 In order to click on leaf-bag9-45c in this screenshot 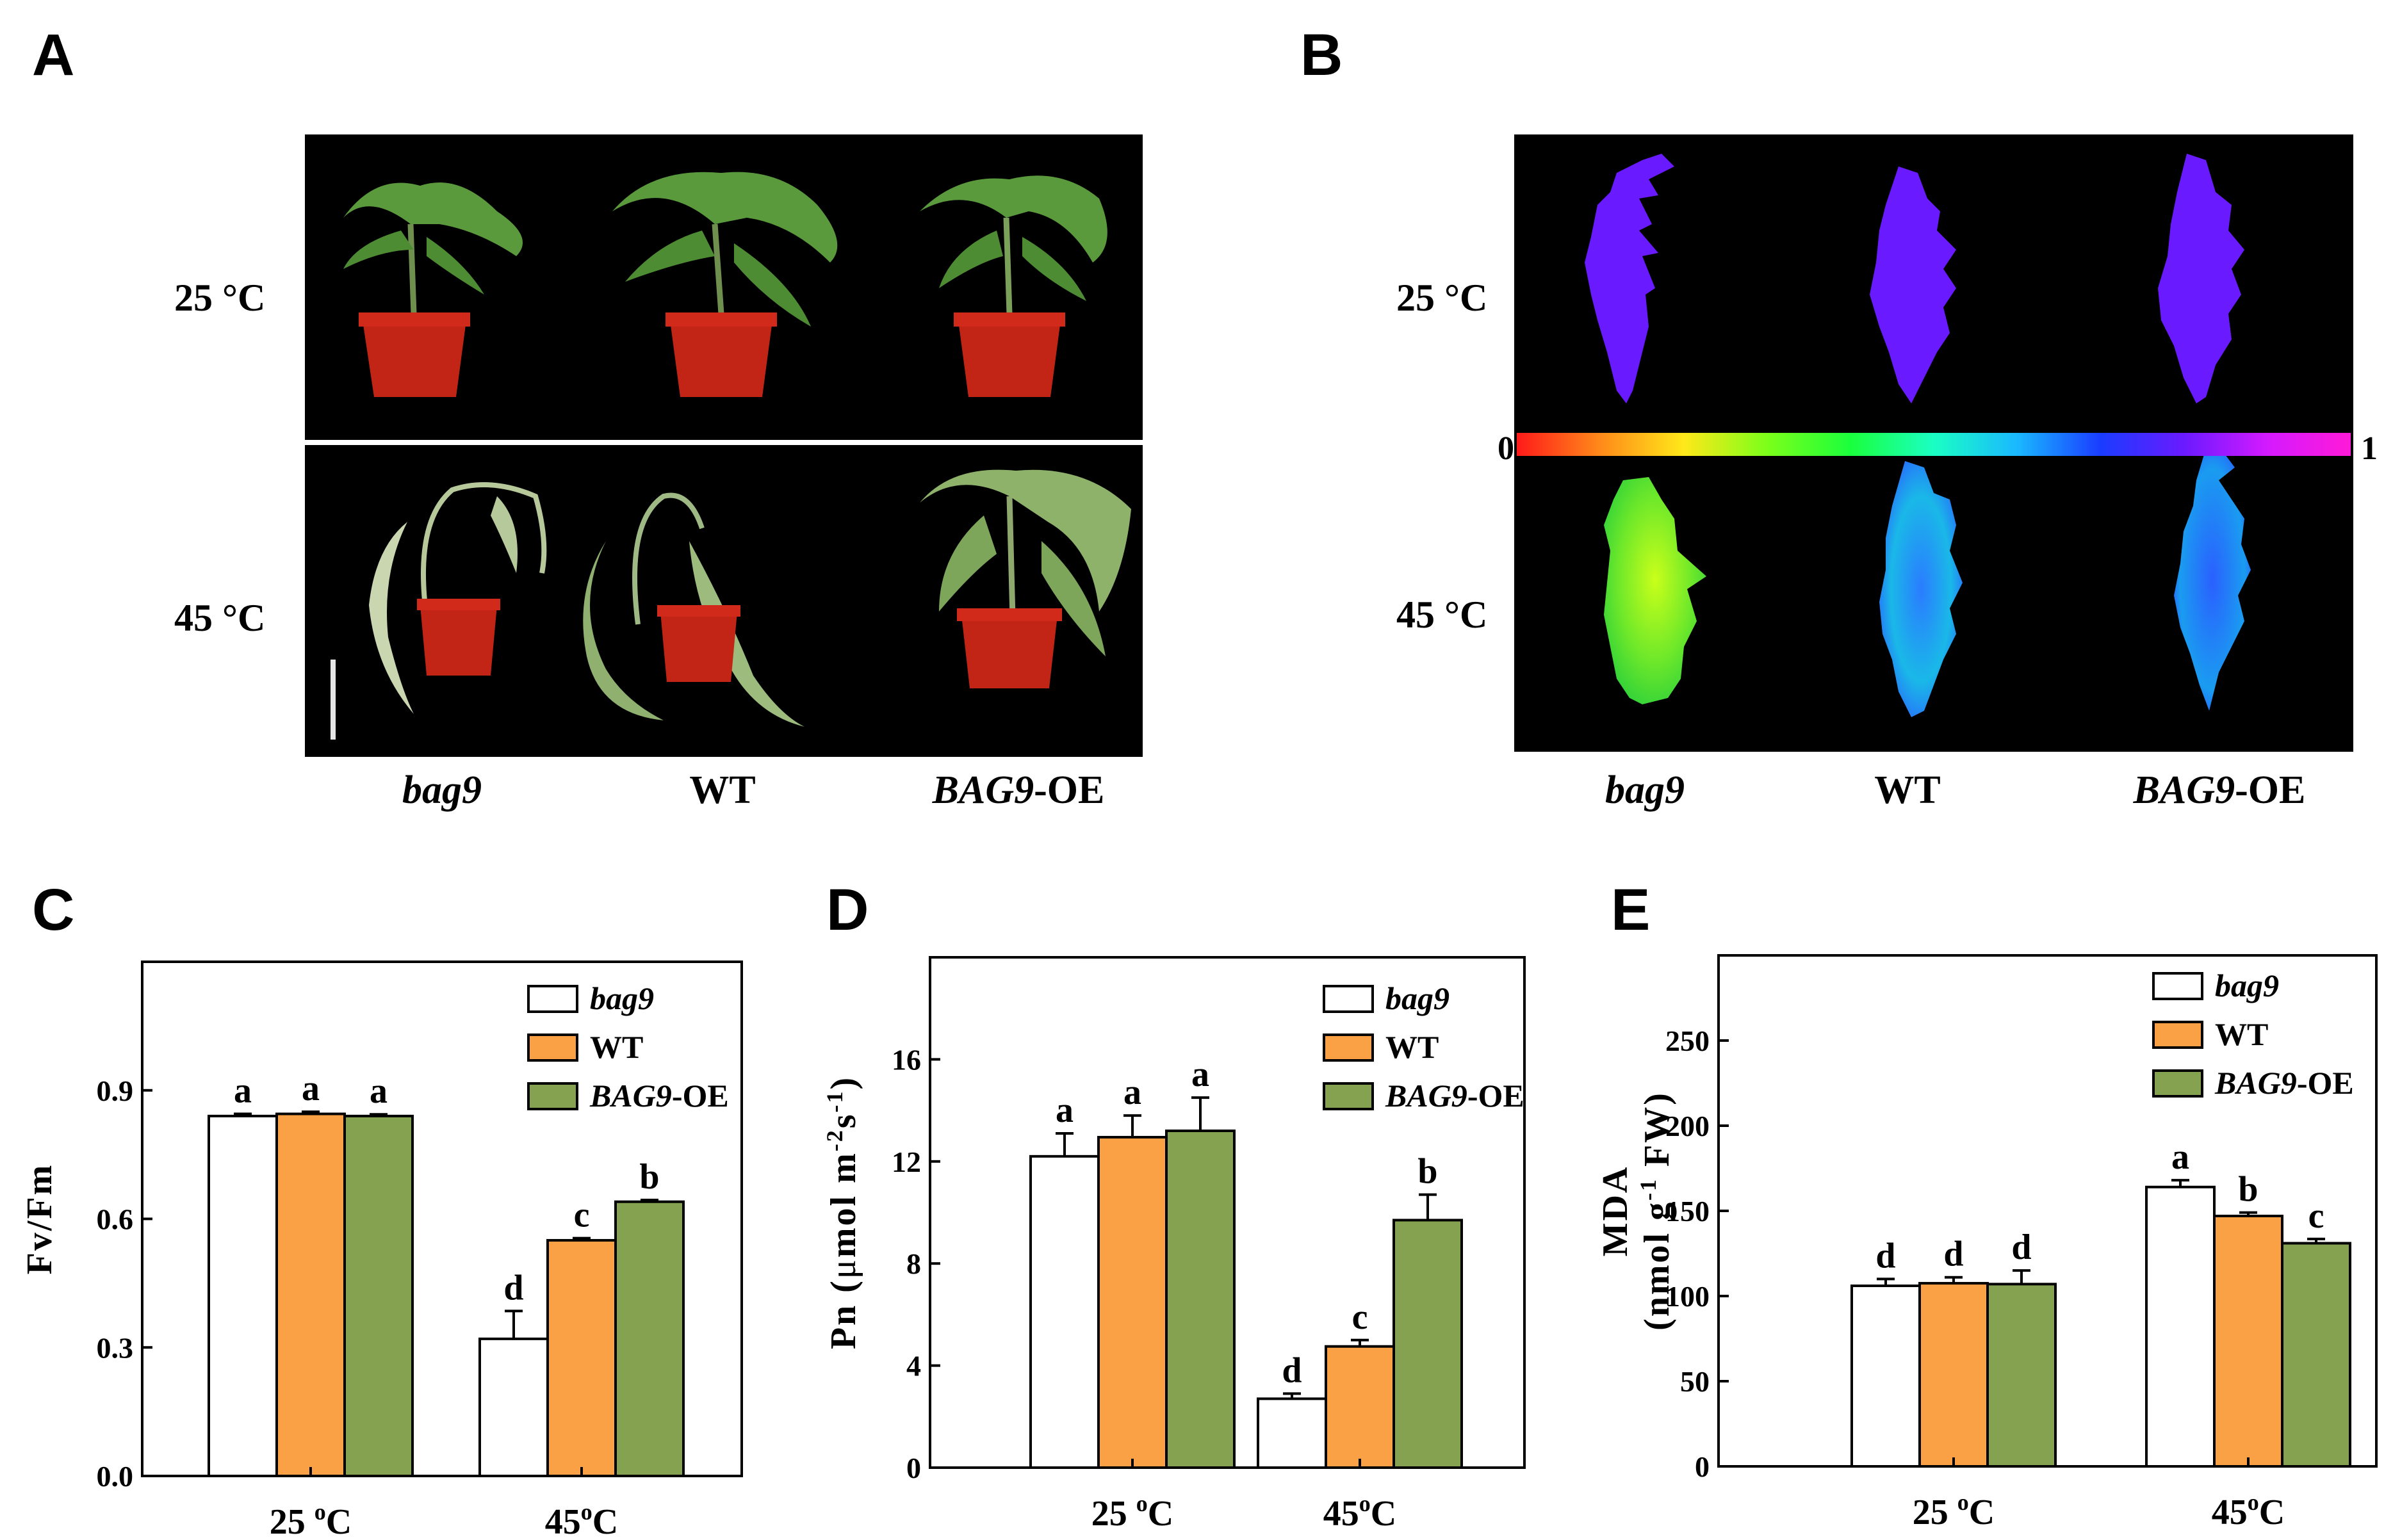, I will do `click(1655, 591)`.